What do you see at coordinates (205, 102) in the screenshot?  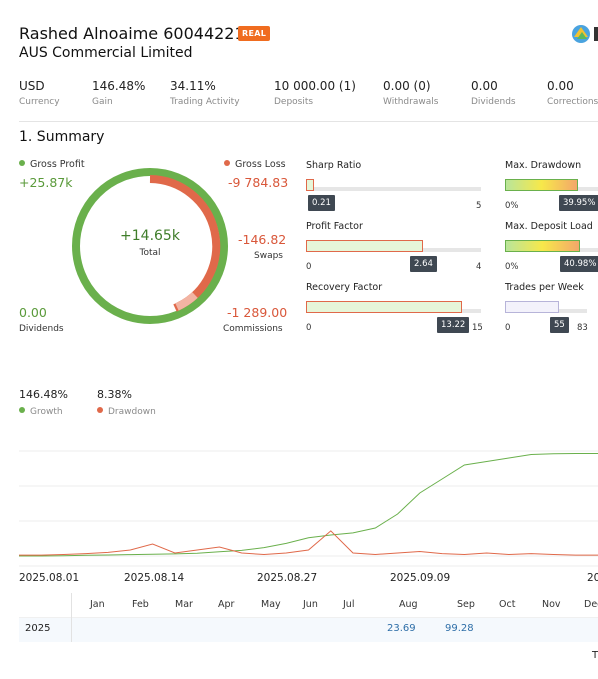 I see `stat-trading-activity-label: Trading Activity` at bounding box center [205, 102].